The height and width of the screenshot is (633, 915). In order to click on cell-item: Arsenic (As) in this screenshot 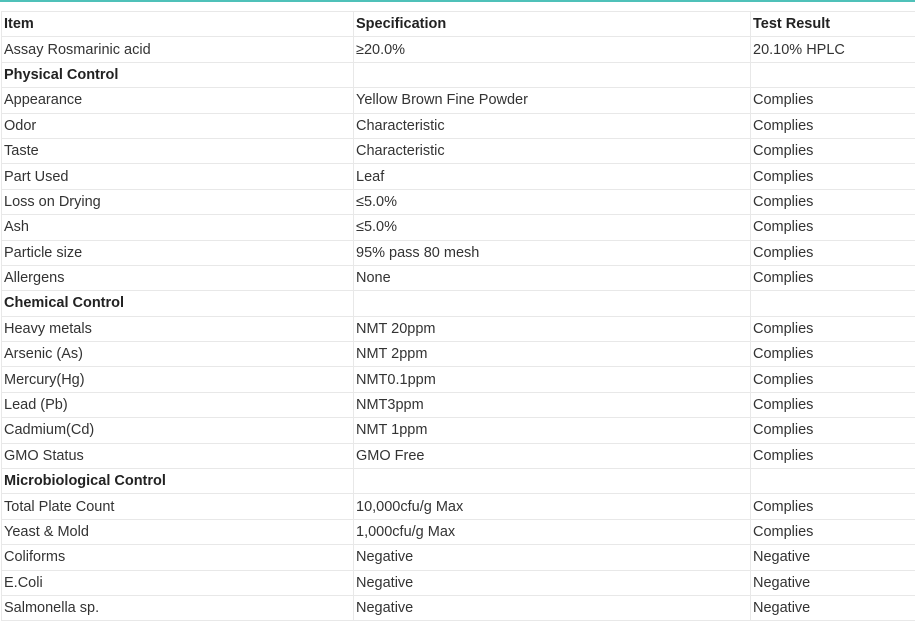, I will do `click(177, 354)`.